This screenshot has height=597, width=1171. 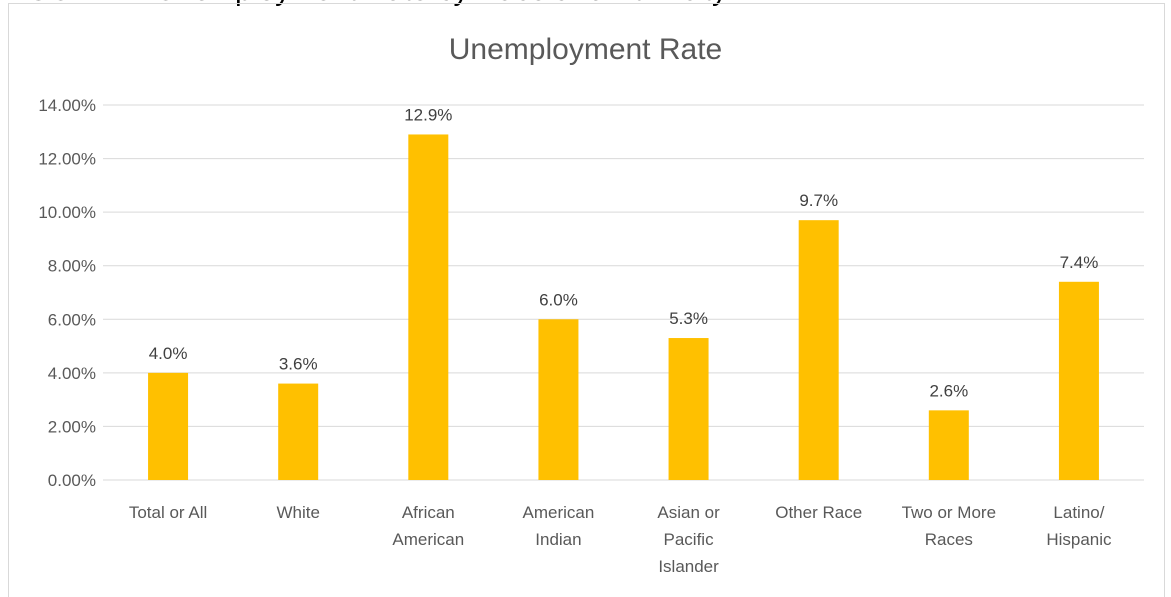 I want to click on data-label: 5.3%, so click(x=688, y=318).